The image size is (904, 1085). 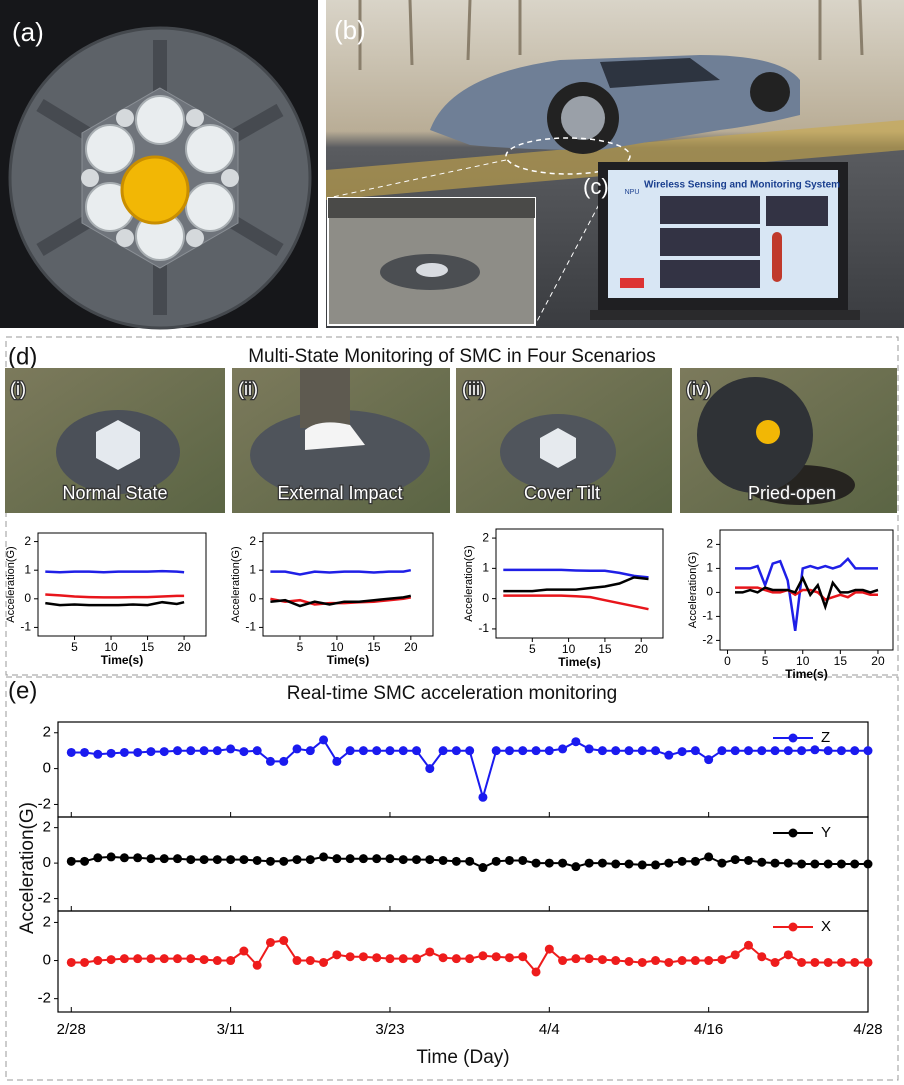 What do you see at coordinates (792, 493) in the screenshot?
I see `scenario-label: Pried-open` at bounding box center [792, 493].